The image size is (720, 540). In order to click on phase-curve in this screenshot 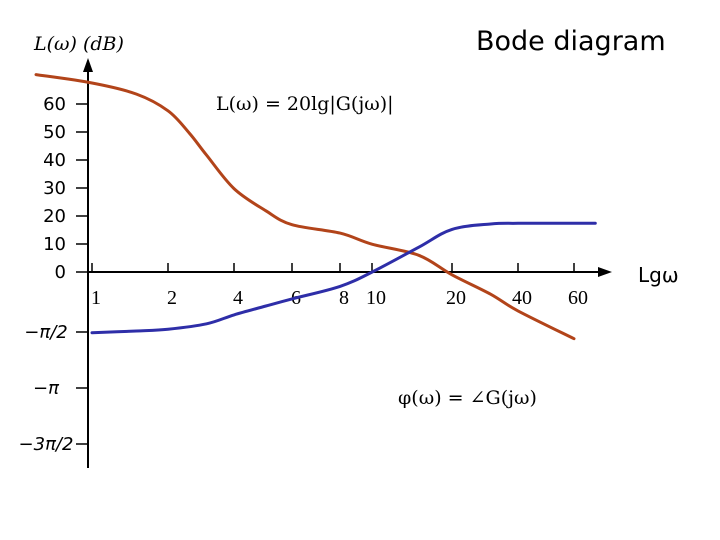, I will do `click(343, 278)`.